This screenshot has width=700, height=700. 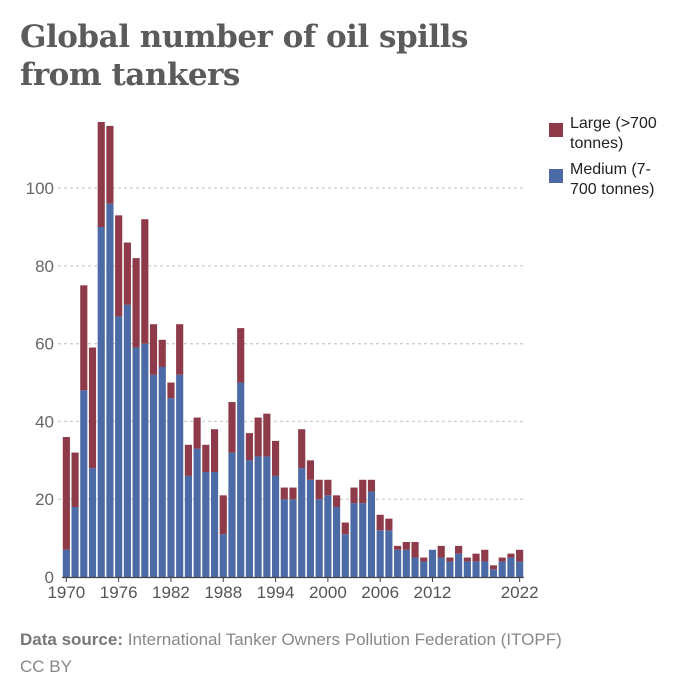 What do you see at coordinates (328, 487) in the screenshot?
I see `bar-large-2000` at bounding box center [328, 487].